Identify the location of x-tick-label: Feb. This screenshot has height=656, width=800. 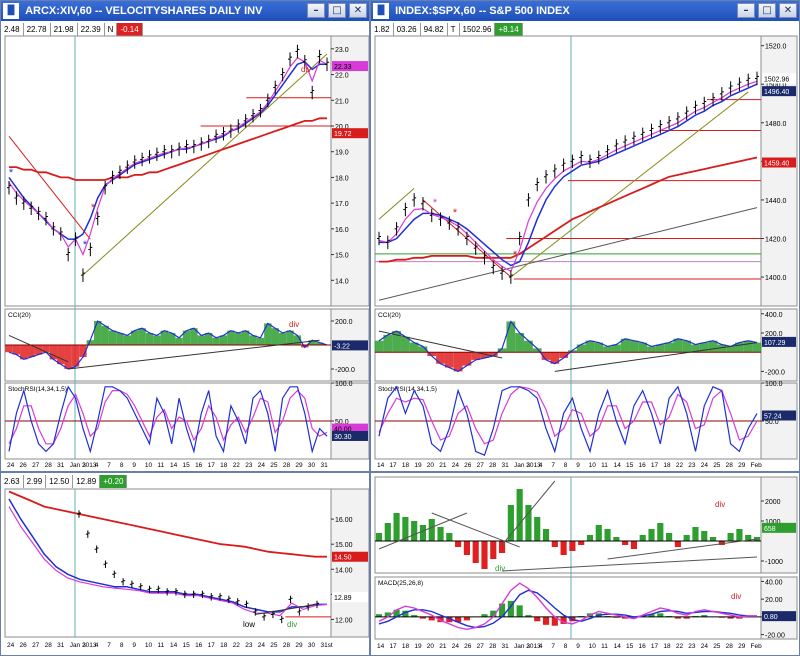
(757, 646).